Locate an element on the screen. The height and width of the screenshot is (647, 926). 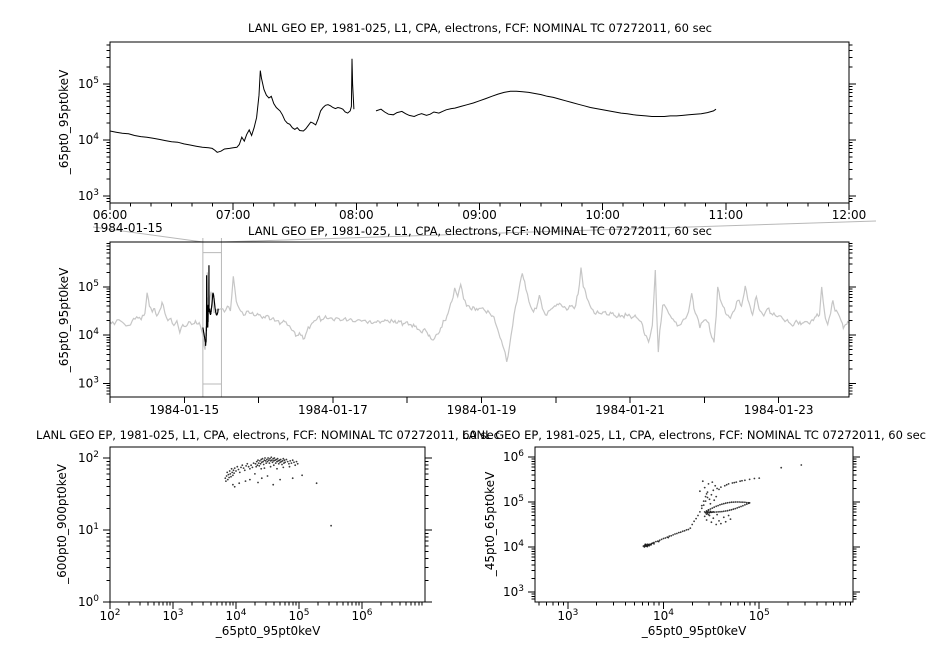
top-plot-date-context-label: 1984-01-15 is located at coordinates (128, 228).